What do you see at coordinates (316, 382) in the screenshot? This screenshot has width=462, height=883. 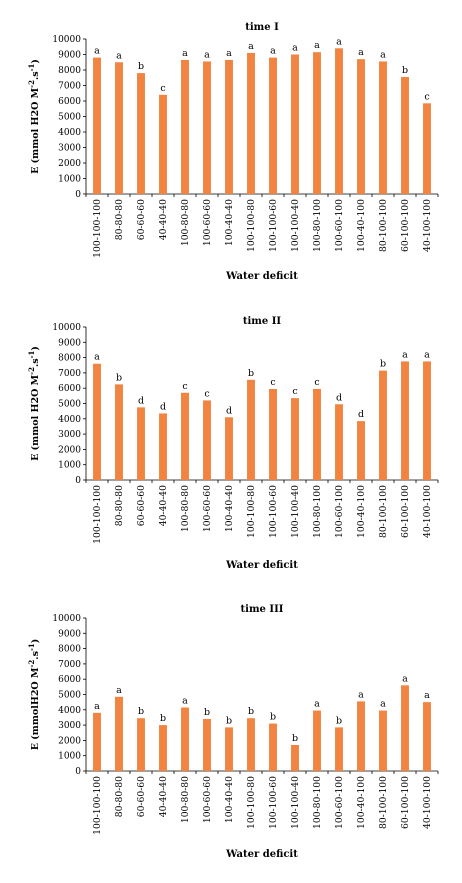 I see `significance-letter: c` at bounding box center [316, 382].